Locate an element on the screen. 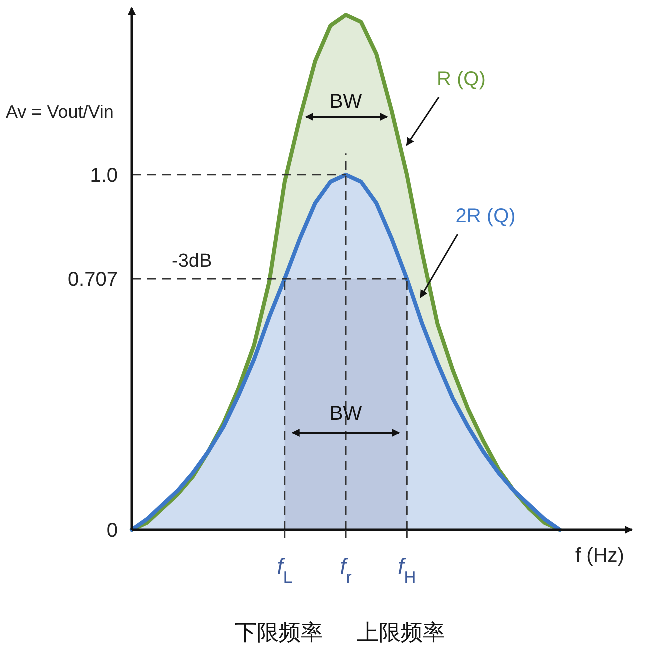 The image size is (645, 662). y-tick-label: 0.707 is located at coordinates (93, 279).